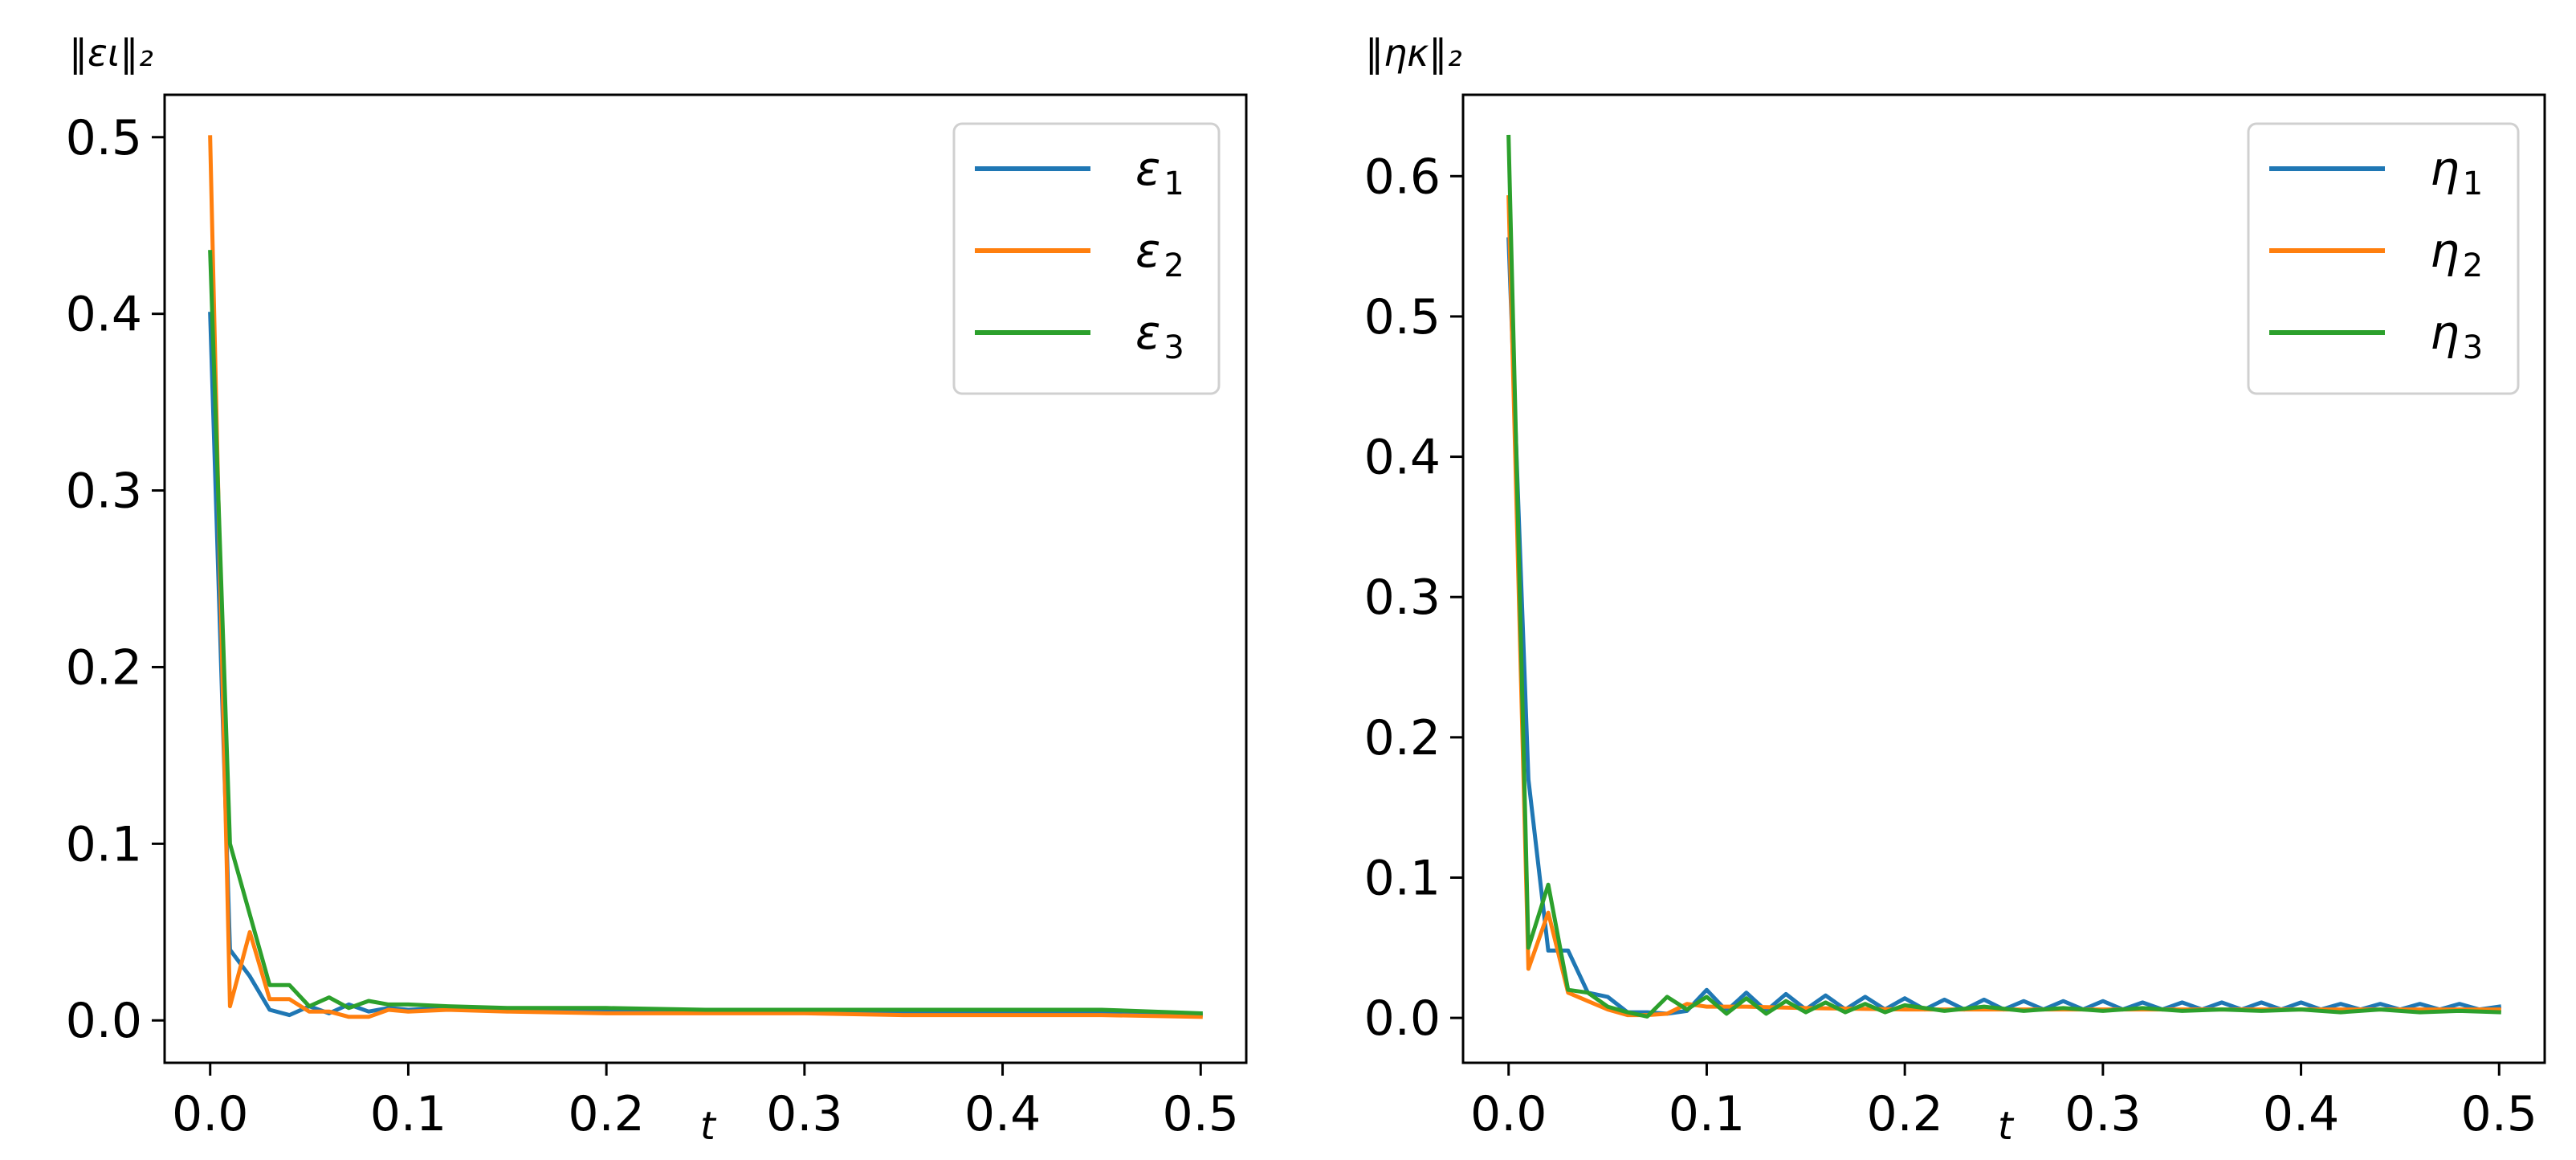 The height and width of the screenshot is (1160, 2576). Describe the element at coordinates (2102, 1114) in the screenshot. I see `x-tick-label-1-3: 0.3` at that location.